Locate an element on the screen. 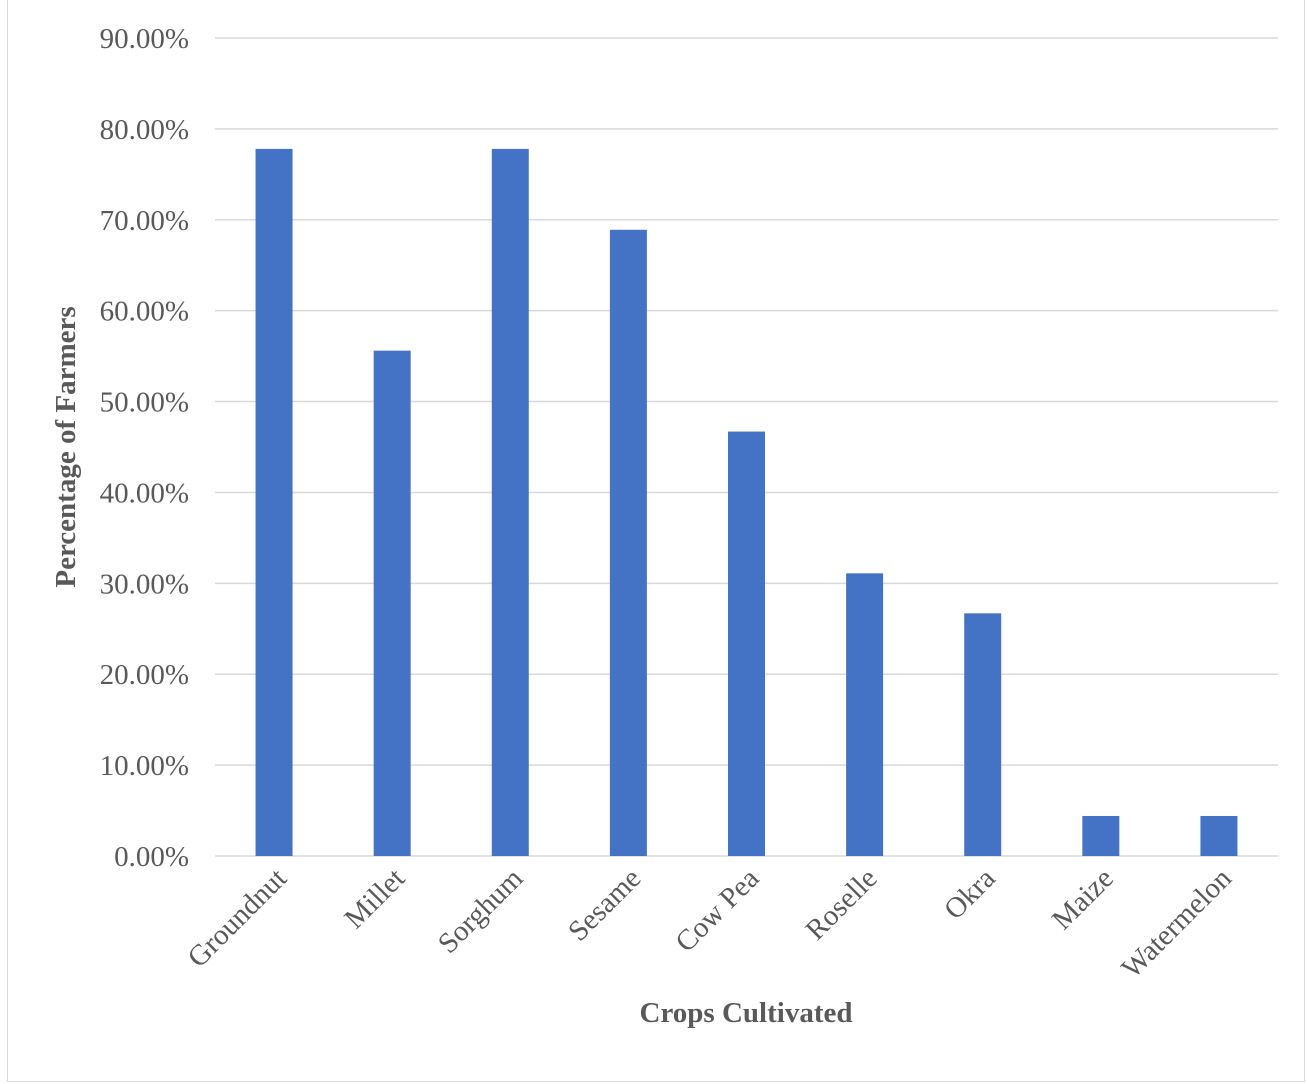  x-tick-label: Cow Pea is located at coordinates (717, 910).